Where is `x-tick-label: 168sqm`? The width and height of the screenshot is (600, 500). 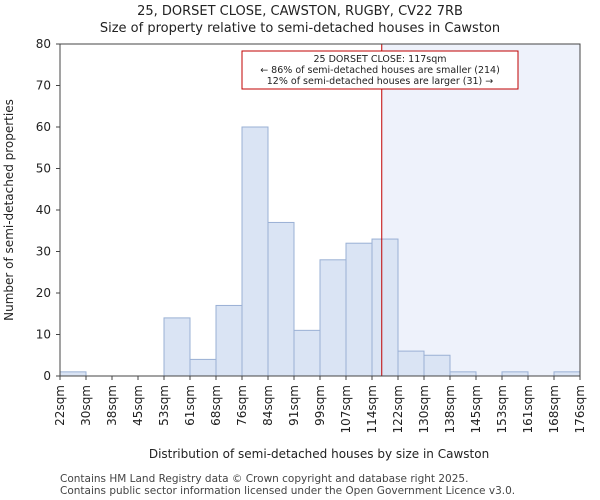
x-tick-label: 168sqm is located at coordinates (554, 409).